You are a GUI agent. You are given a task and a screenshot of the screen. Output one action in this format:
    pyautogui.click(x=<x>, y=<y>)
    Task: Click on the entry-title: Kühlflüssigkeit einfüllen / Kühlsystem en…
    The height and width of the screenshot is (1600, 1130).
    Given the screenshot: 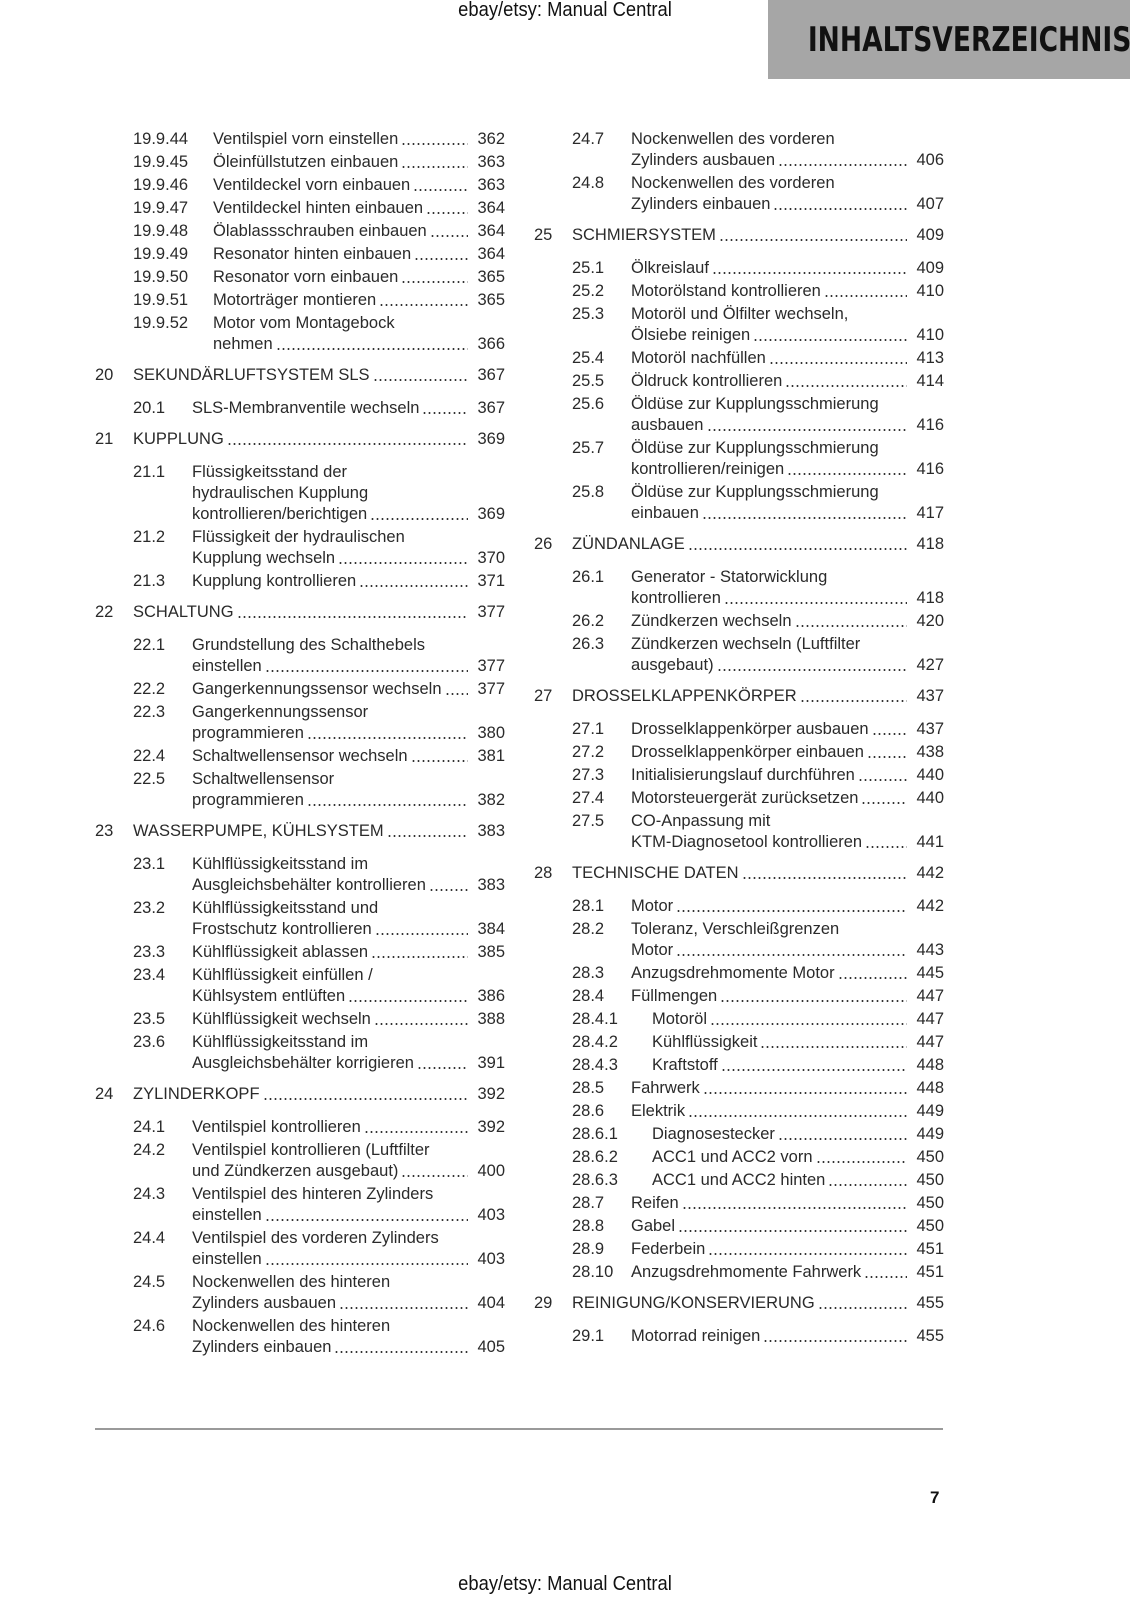 What is the action you would take?
    pyautogui.click(x=331, y=986)
    